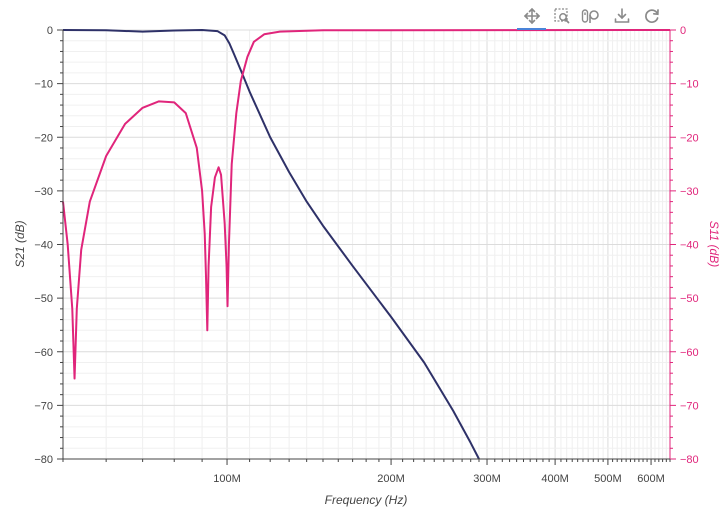 This screenshot has width=725, height=512. Describe the element at coordinates (608, 479) in the screenshot. I see `x-tick-label: 500M` at that location.